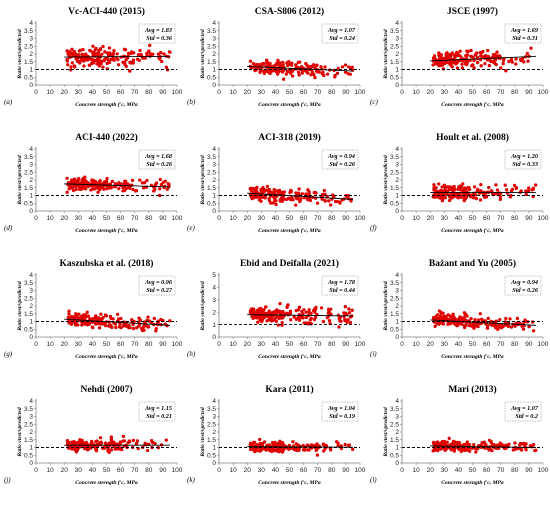 The width and height of the screenshot is (550, 506). Describe the element at coordinates (526, 416) in the screenshot. I see `stats-std: Std = 0.2` at that location.